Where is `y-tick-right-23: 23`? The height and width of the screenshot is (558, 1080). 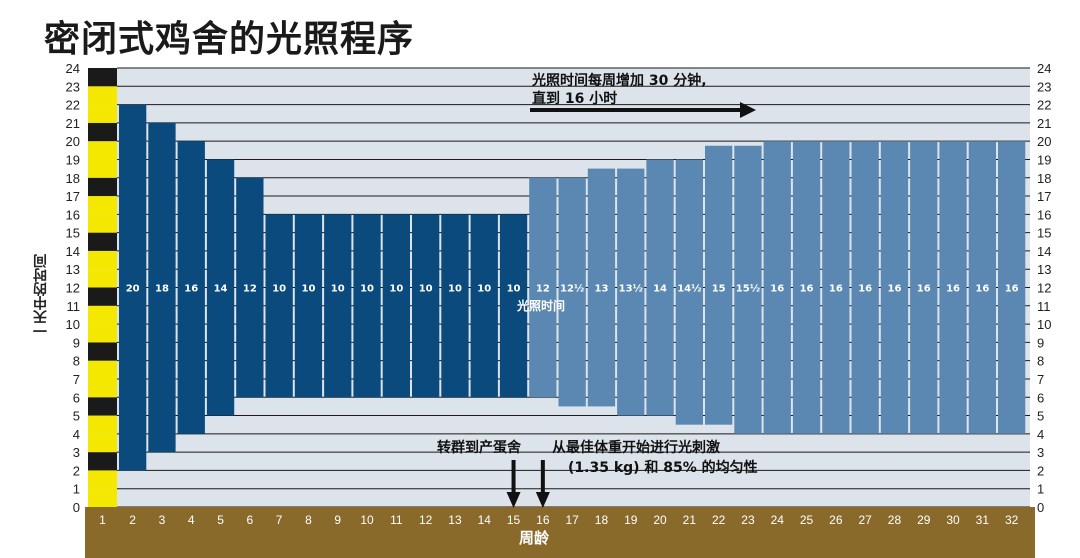 y-tick-right-23: 23 is located at coordinates (1044, 86).